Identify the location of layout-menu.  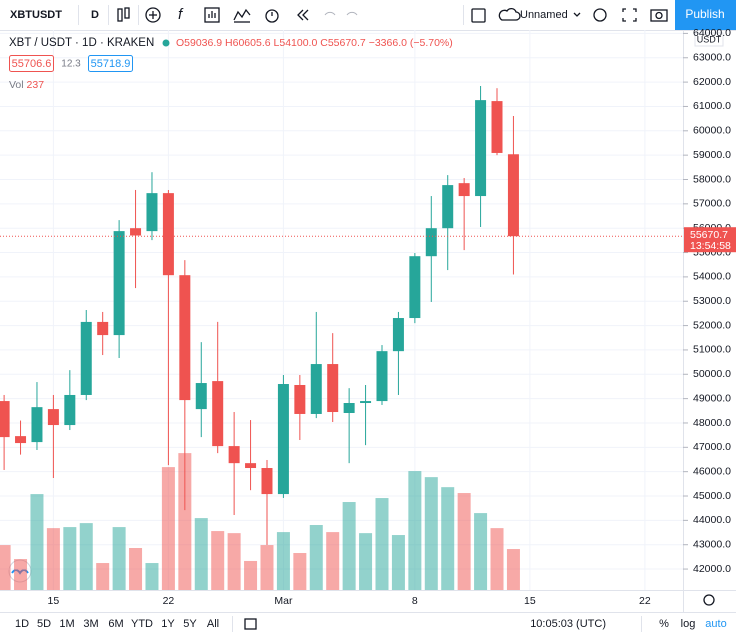
(577, 14).